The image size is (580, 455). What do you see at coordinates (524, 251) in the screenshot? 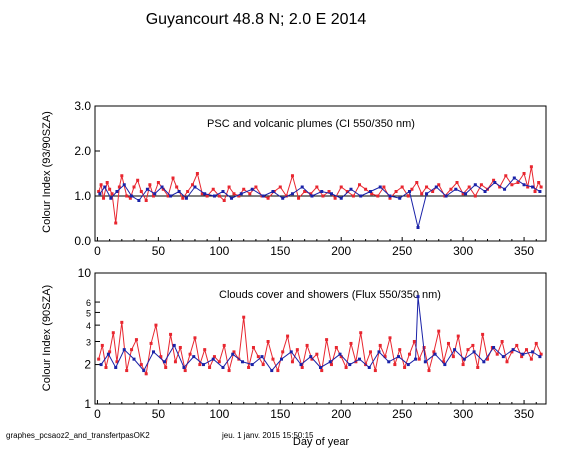
I see `x-tick-label: 350` at bounding box center [524, 251].